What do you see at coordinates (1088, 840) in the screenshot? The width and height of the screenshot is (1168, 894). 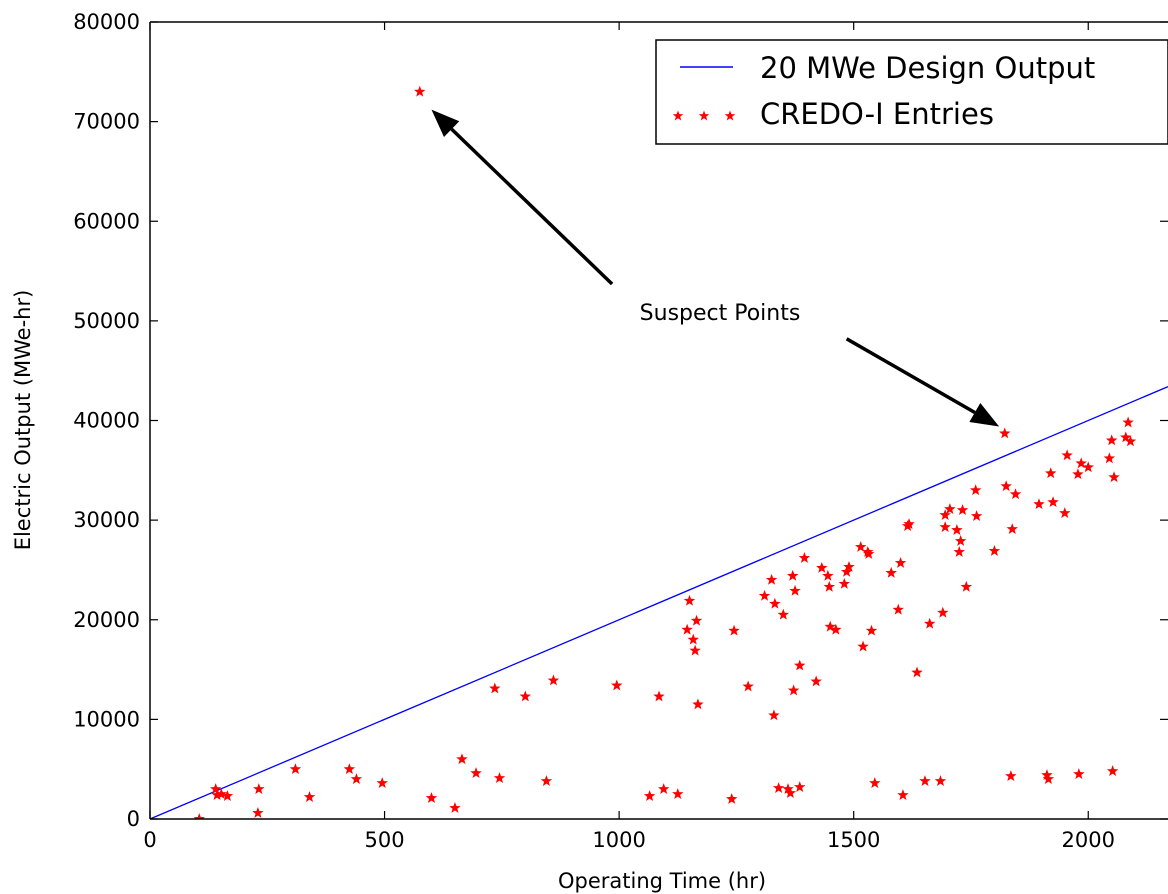 I see `x-tick-label-4: 2000` at bounding box center [1088, 840].